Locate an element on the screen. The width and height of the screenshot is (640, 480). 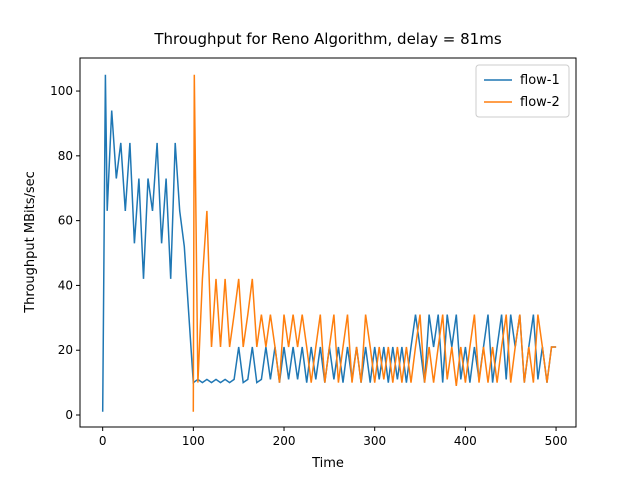
y-tick-label: 80 is located at coordinates (65, 156).